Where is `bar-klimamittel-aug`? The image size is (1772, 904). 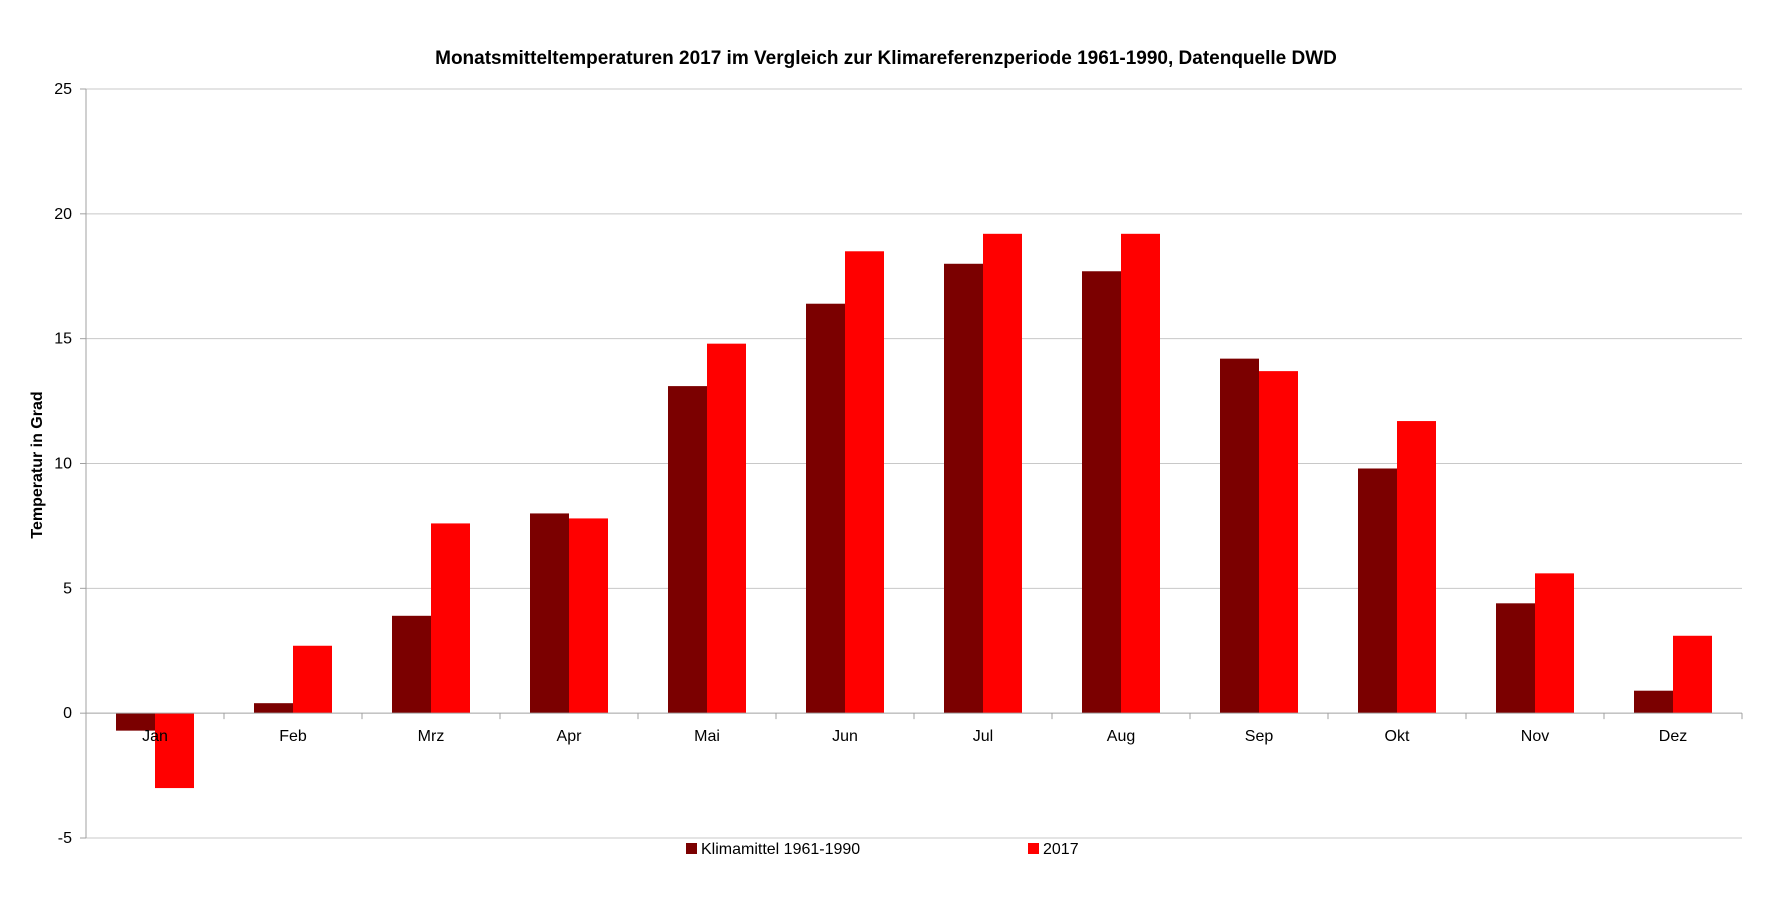 bar-klimamittel-aug is located at coordinates (1101, 492).